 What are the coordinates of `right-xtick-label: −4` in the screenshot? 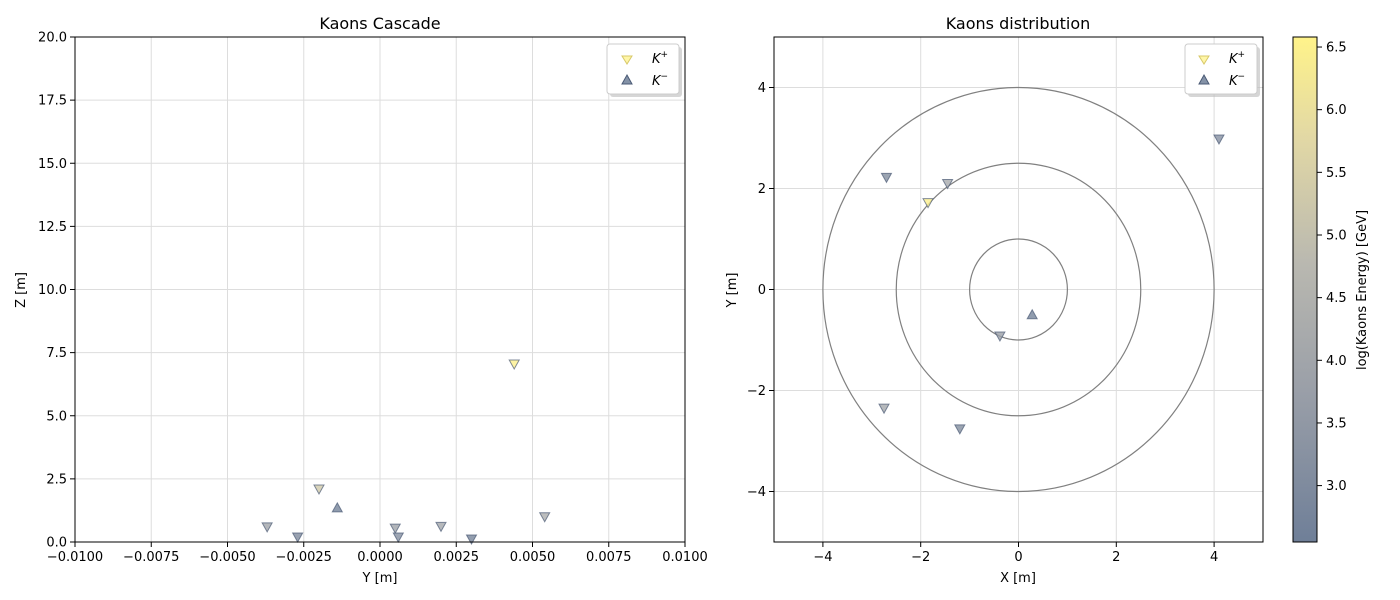 It's located at (822, 557).